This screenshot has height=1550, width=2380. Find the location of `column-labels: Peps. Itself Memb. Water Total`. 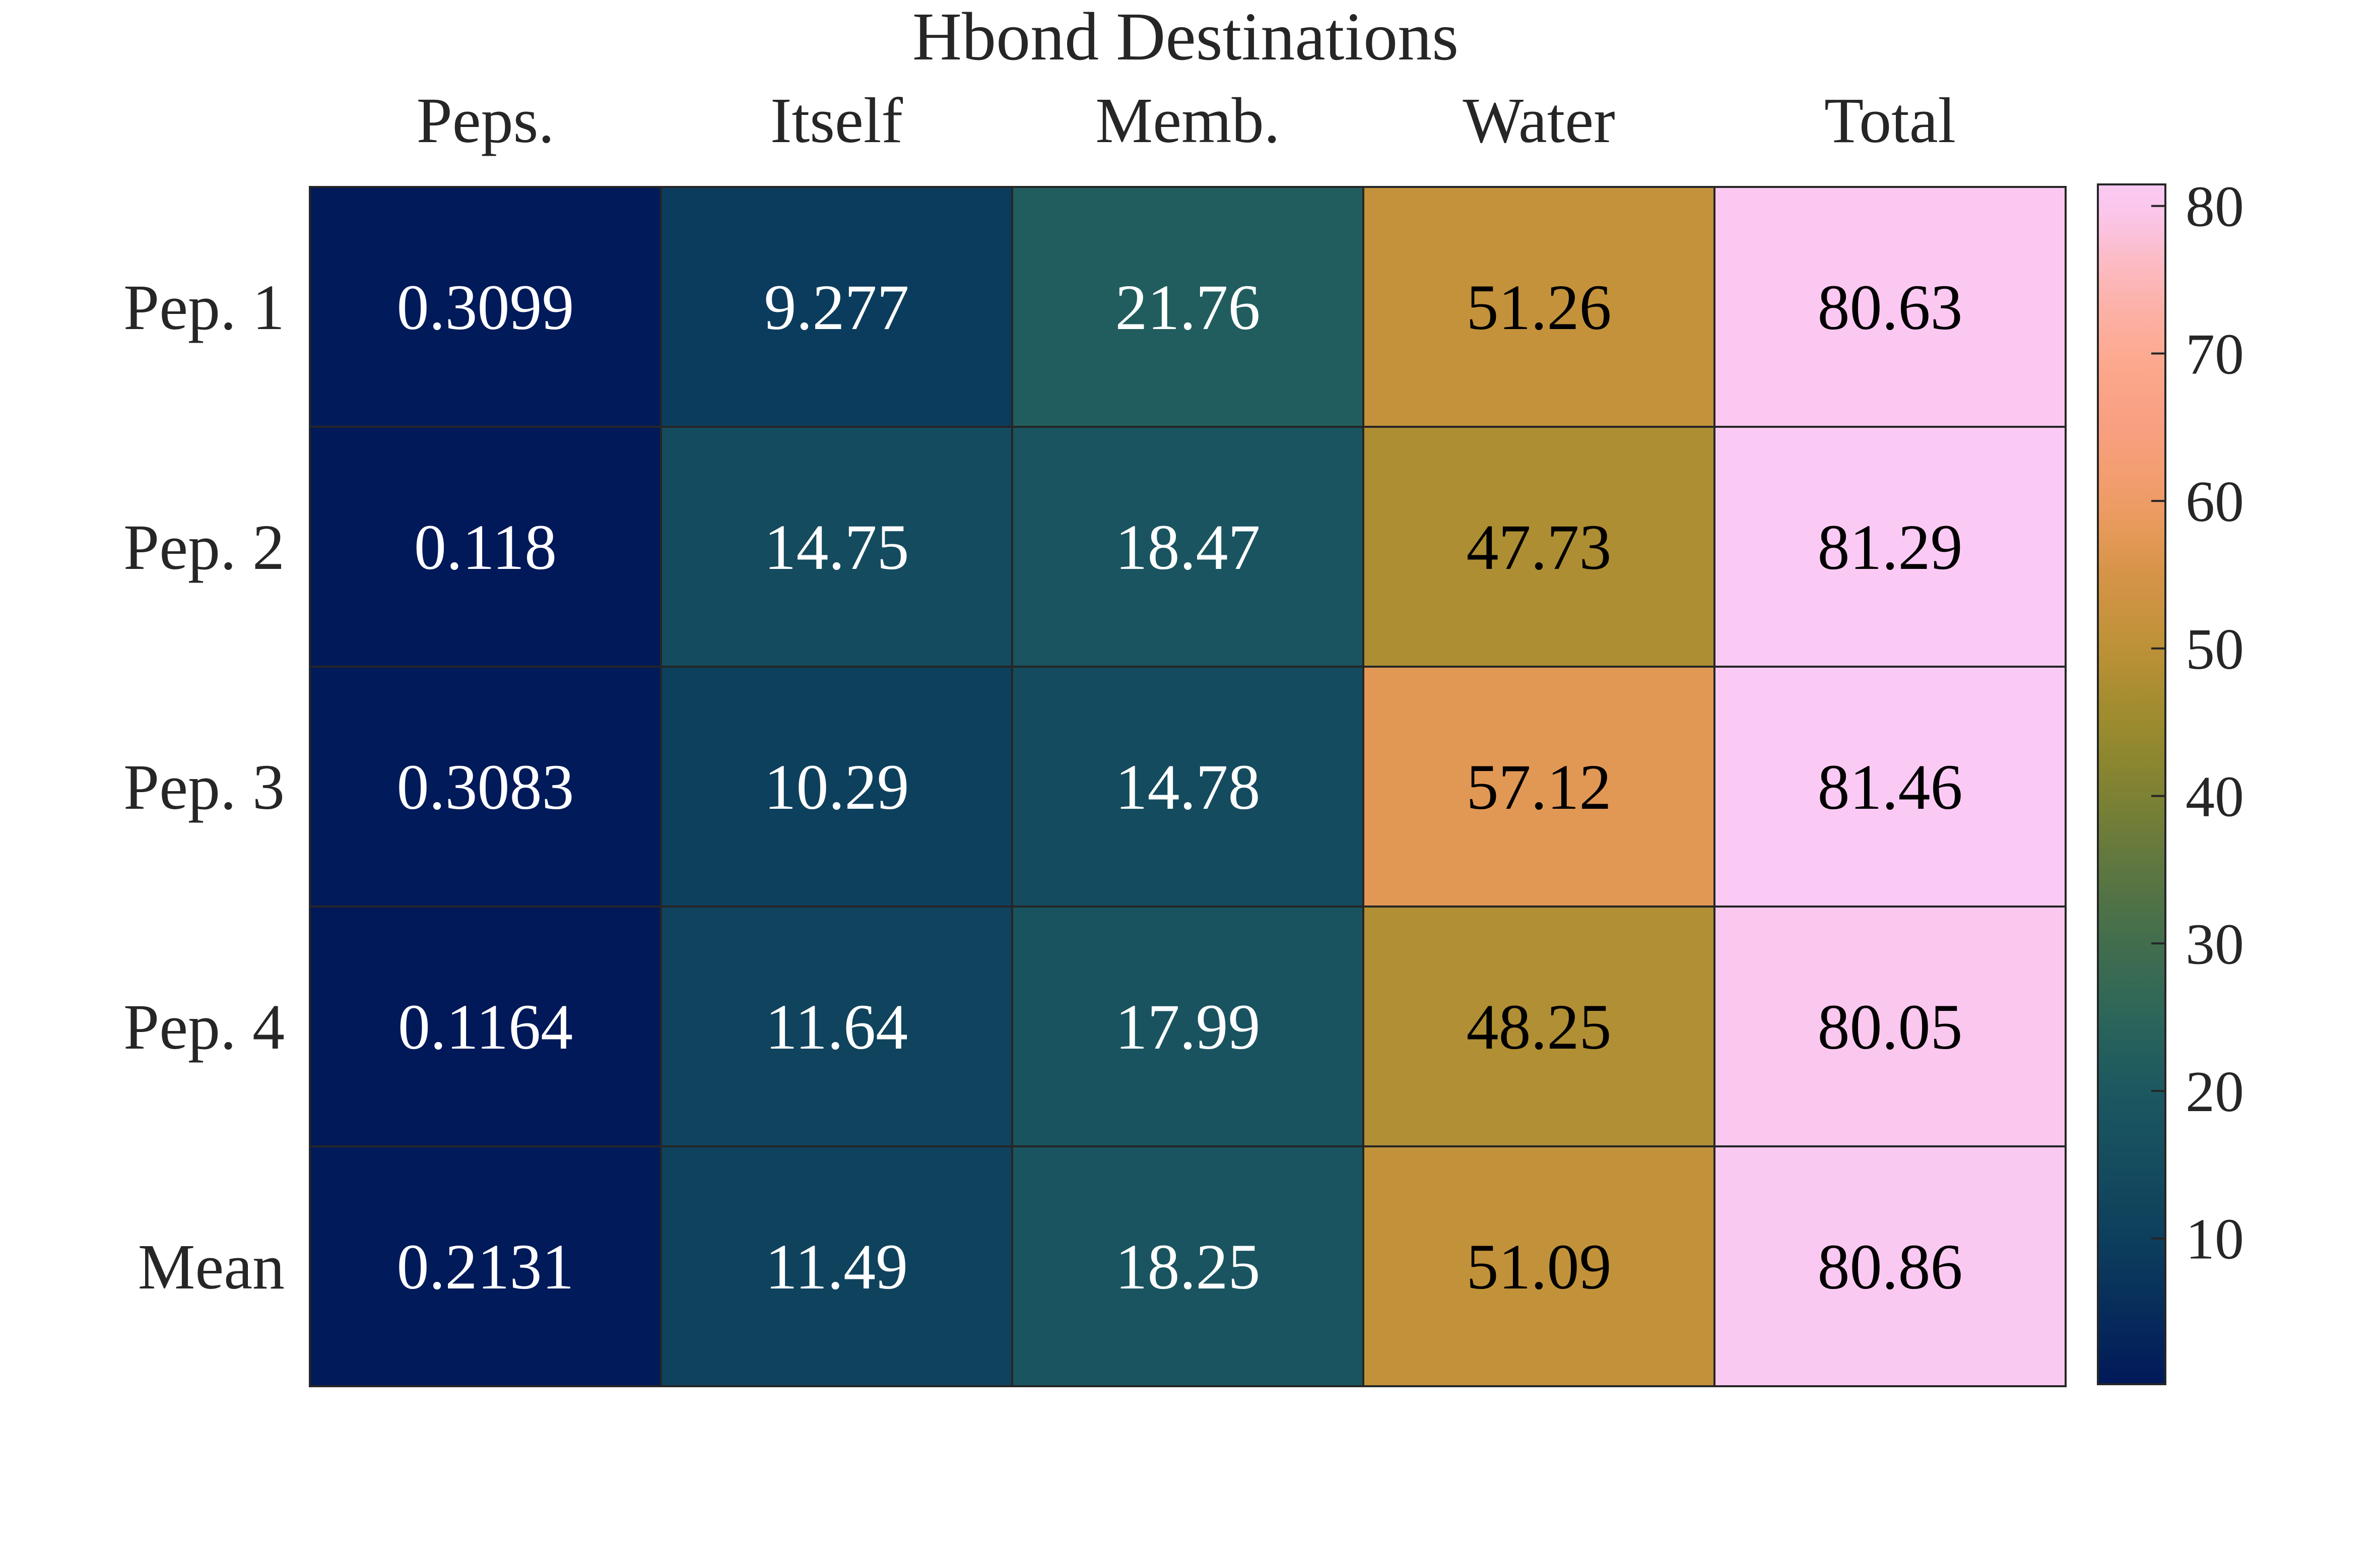

column-labels: Peps. Itself Memb. Water Total is located at coordinates (1186, 121).